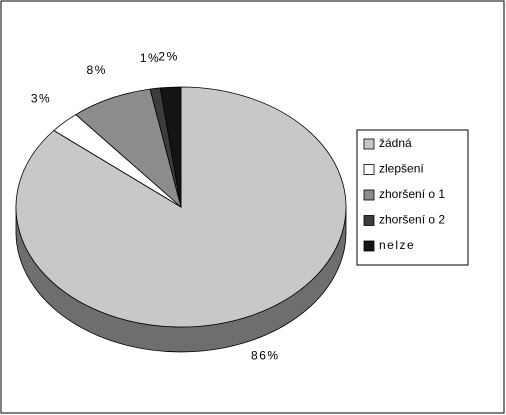 Image resolution: width=506 pixels, height=415 pixels. I want to click on legend-label: zhoršení o 2, so click(412, 220).